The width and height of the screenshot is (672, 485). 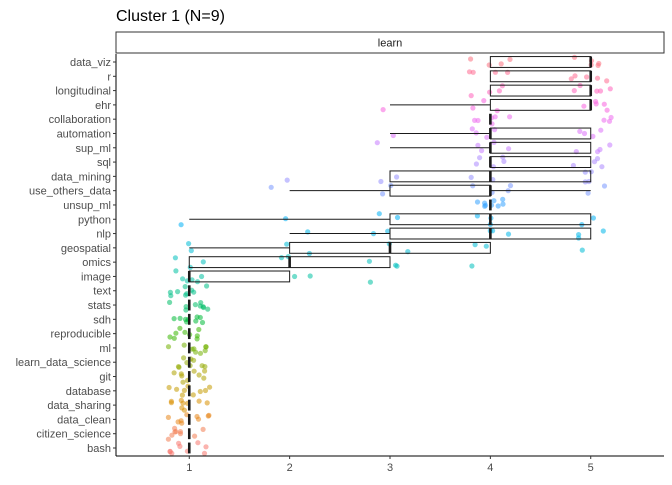 I want to click on box-data_mining, so click(x=490, y=176).